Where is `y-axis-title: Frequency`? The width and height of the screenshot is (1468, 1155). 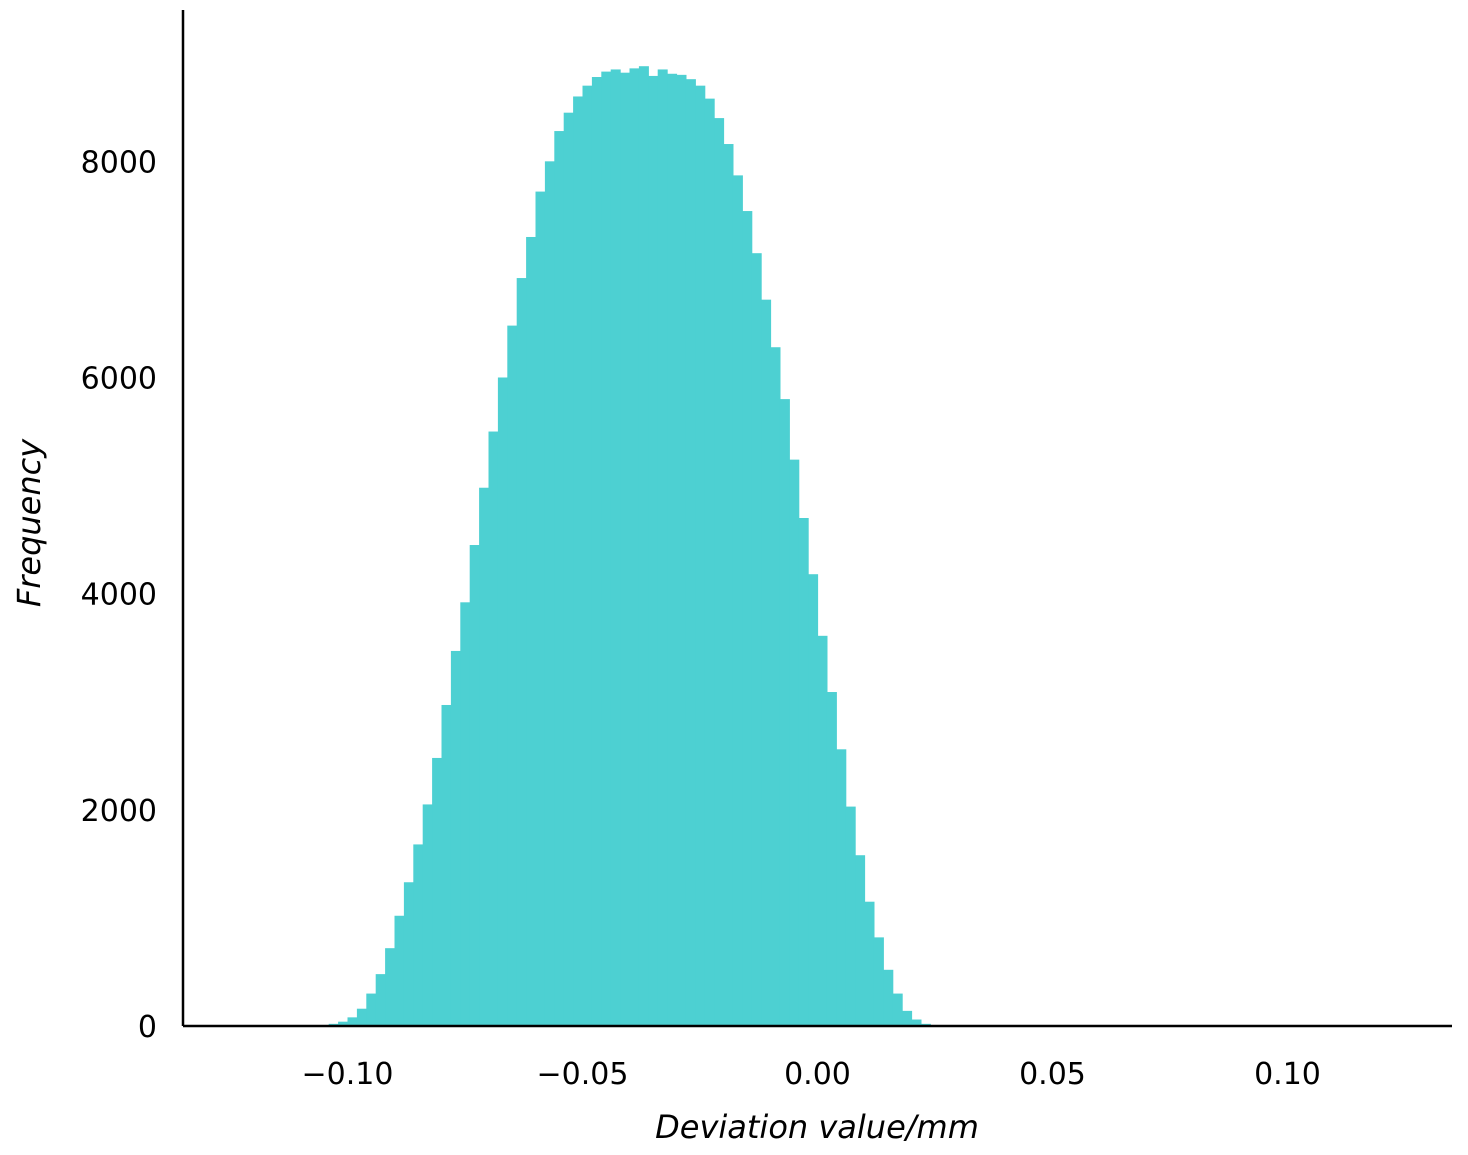 y-axis-title: Frequency is located at coordinates (29, 522).